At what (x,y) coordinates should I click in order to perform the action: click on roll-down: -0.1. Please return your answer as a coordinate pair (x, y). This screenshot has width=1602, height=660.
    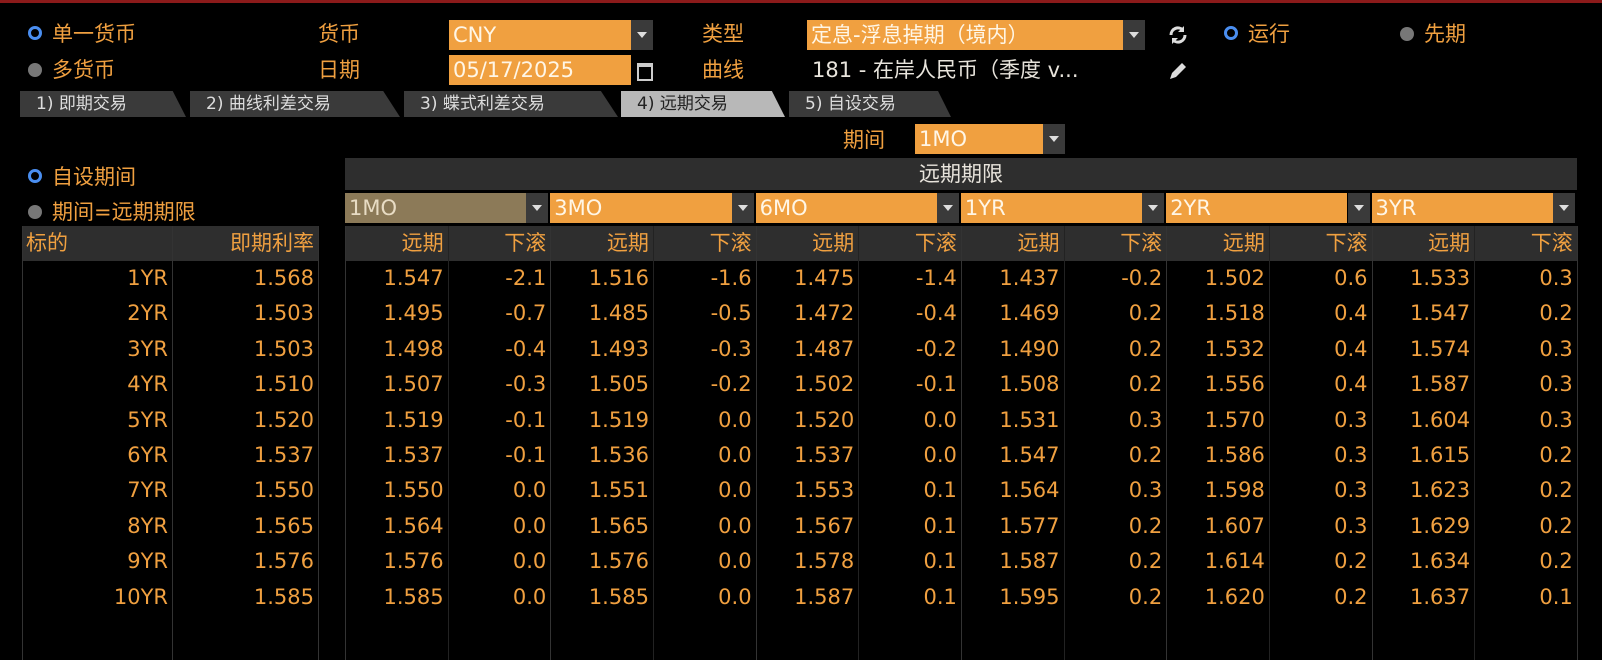
    Looking at the image, I should click on (526, 455).